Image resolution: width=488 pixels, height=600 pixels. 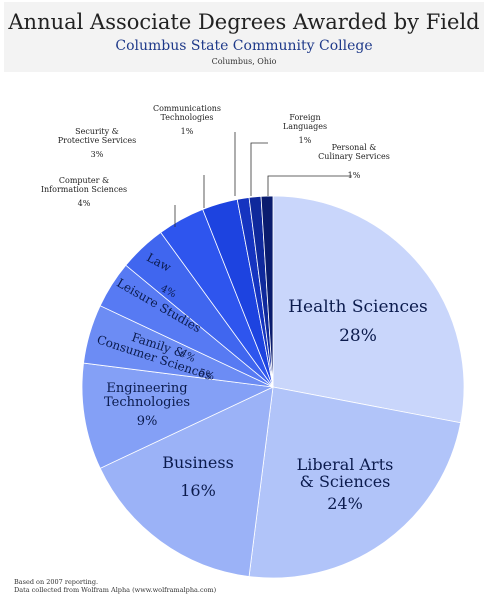 I want to click on slice-label-group: Liberal Arts & Sciences 24%, so click(x=345, y=484).